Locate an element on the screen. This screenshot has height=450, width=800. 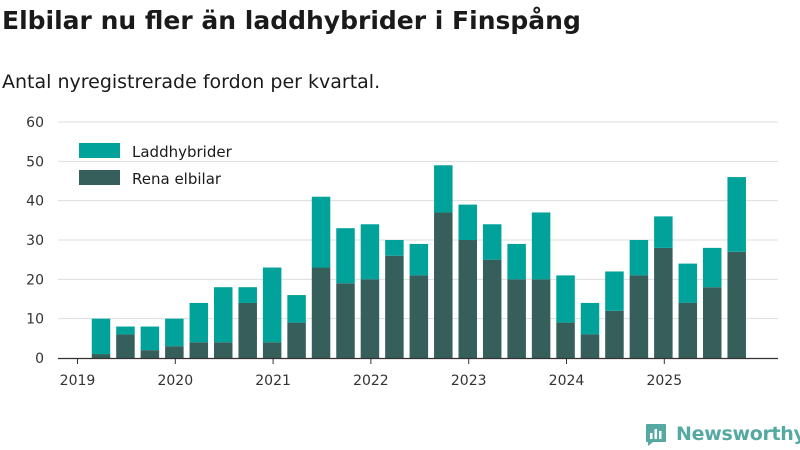
x-tick-label: 2022 is located at coordinates (371, 381).